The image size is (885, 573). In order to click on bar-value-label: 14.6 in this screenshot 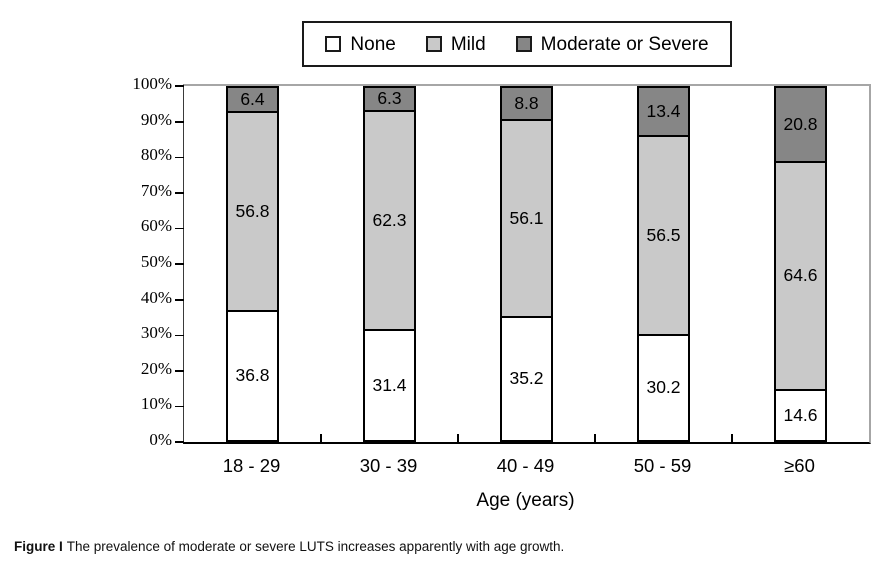, I will do `click(800, 414)`.